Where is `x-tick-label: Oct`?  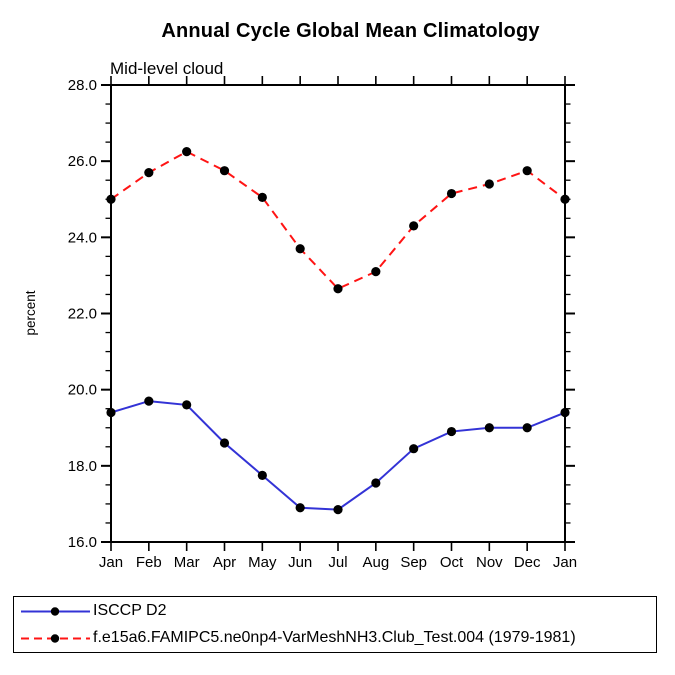 x-tick-label: Oct is located at coordinates (452, 562).